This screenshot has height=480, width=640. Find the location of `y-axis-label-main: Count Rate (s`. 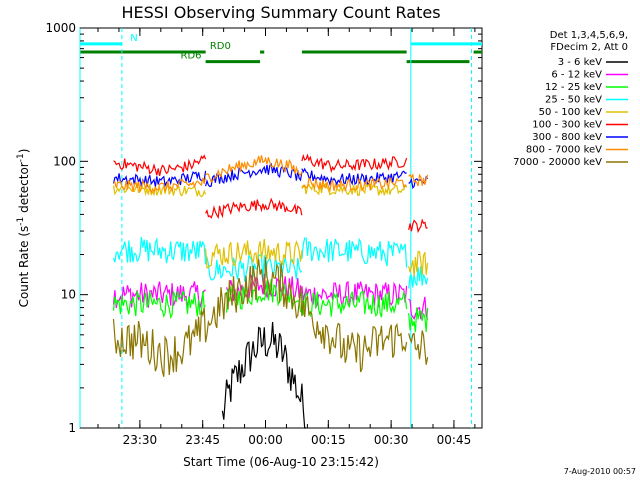

y-axis-label-main: Count Rate (s is located at coordinates (24, 267).